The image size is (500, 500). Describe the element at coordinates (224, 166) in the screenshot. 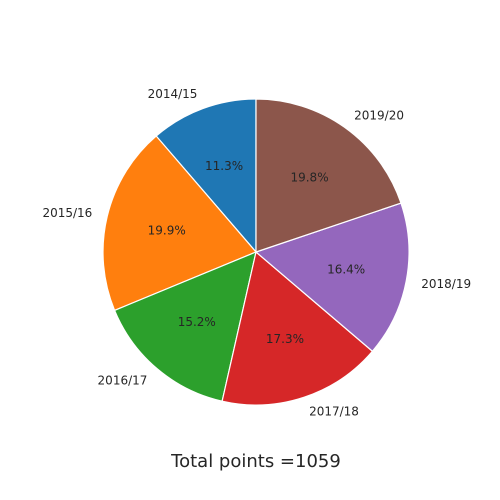

I see `percent-label: 11.3%` at that location.